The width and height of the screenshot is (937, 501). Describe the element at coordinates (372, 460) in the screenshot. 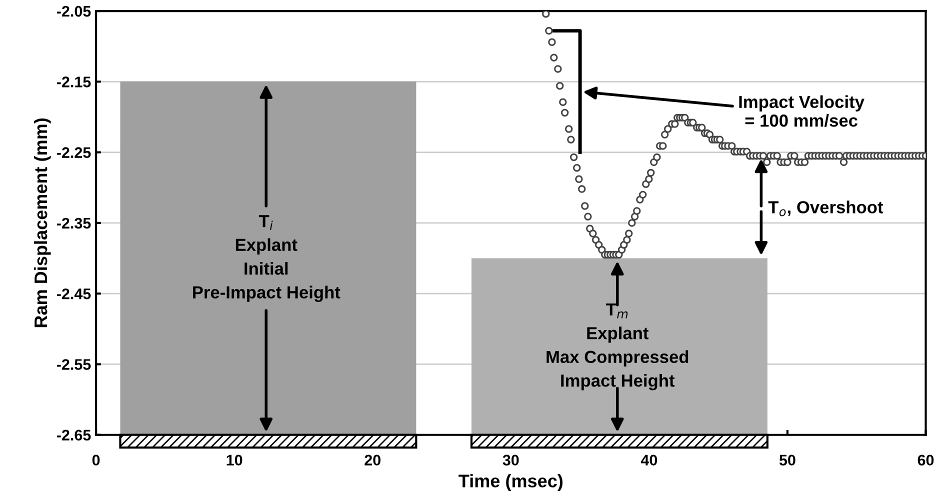

I see `x-tick-label: 20` at that location.